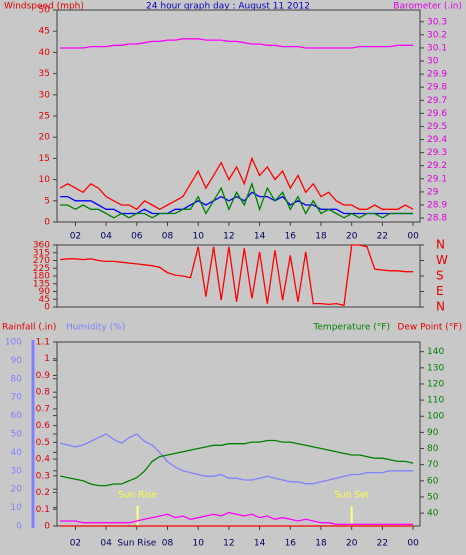 The width and height of the screenshot is (466, 555). Describe the element at coordinates (351, 496) in the screenshot. I see `sun-label: Sun Set` at that location.